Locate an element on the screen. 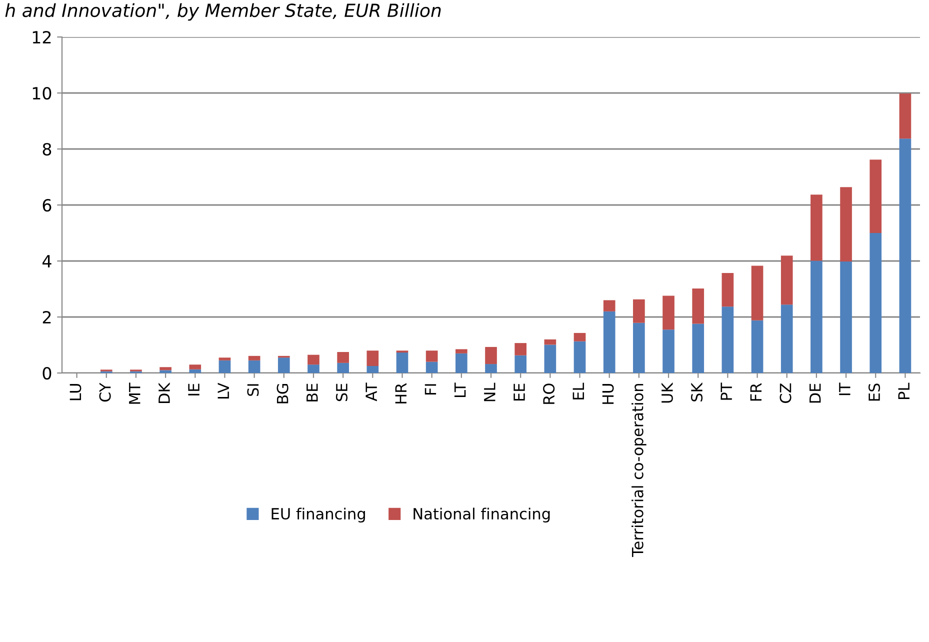 The width and height of the screenshot is (929, 642). x-tick-label: HR is located at coordinates (400, 393).